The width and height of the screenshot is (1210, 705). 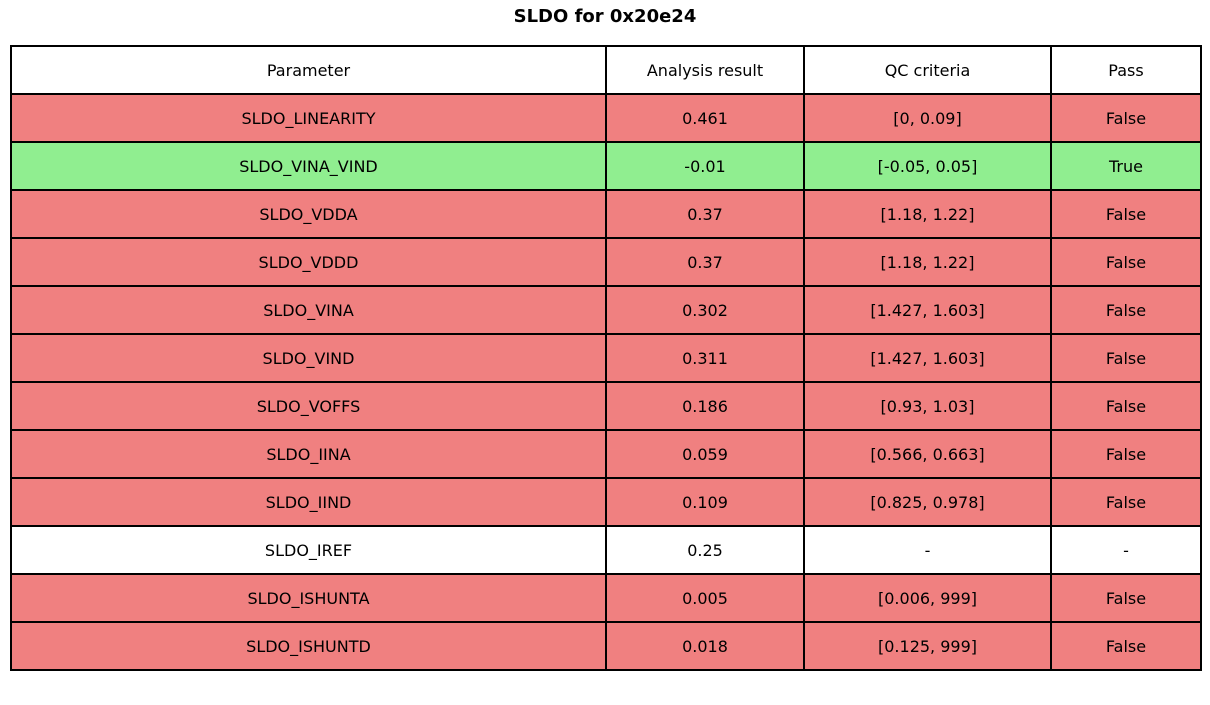 What do you see at coordinates (705, 70) in the screenshot?
I see `column-header-analysis-result: Analysis result` at bounding box center [705, 70].